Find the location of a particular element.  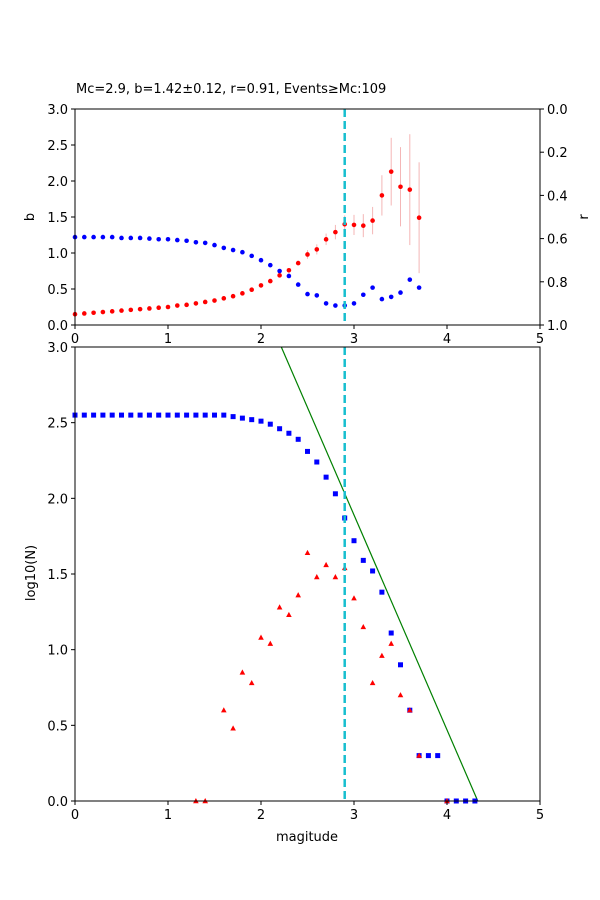

bottom-x-tick-label: 3 is located at coordinates (354, 815).